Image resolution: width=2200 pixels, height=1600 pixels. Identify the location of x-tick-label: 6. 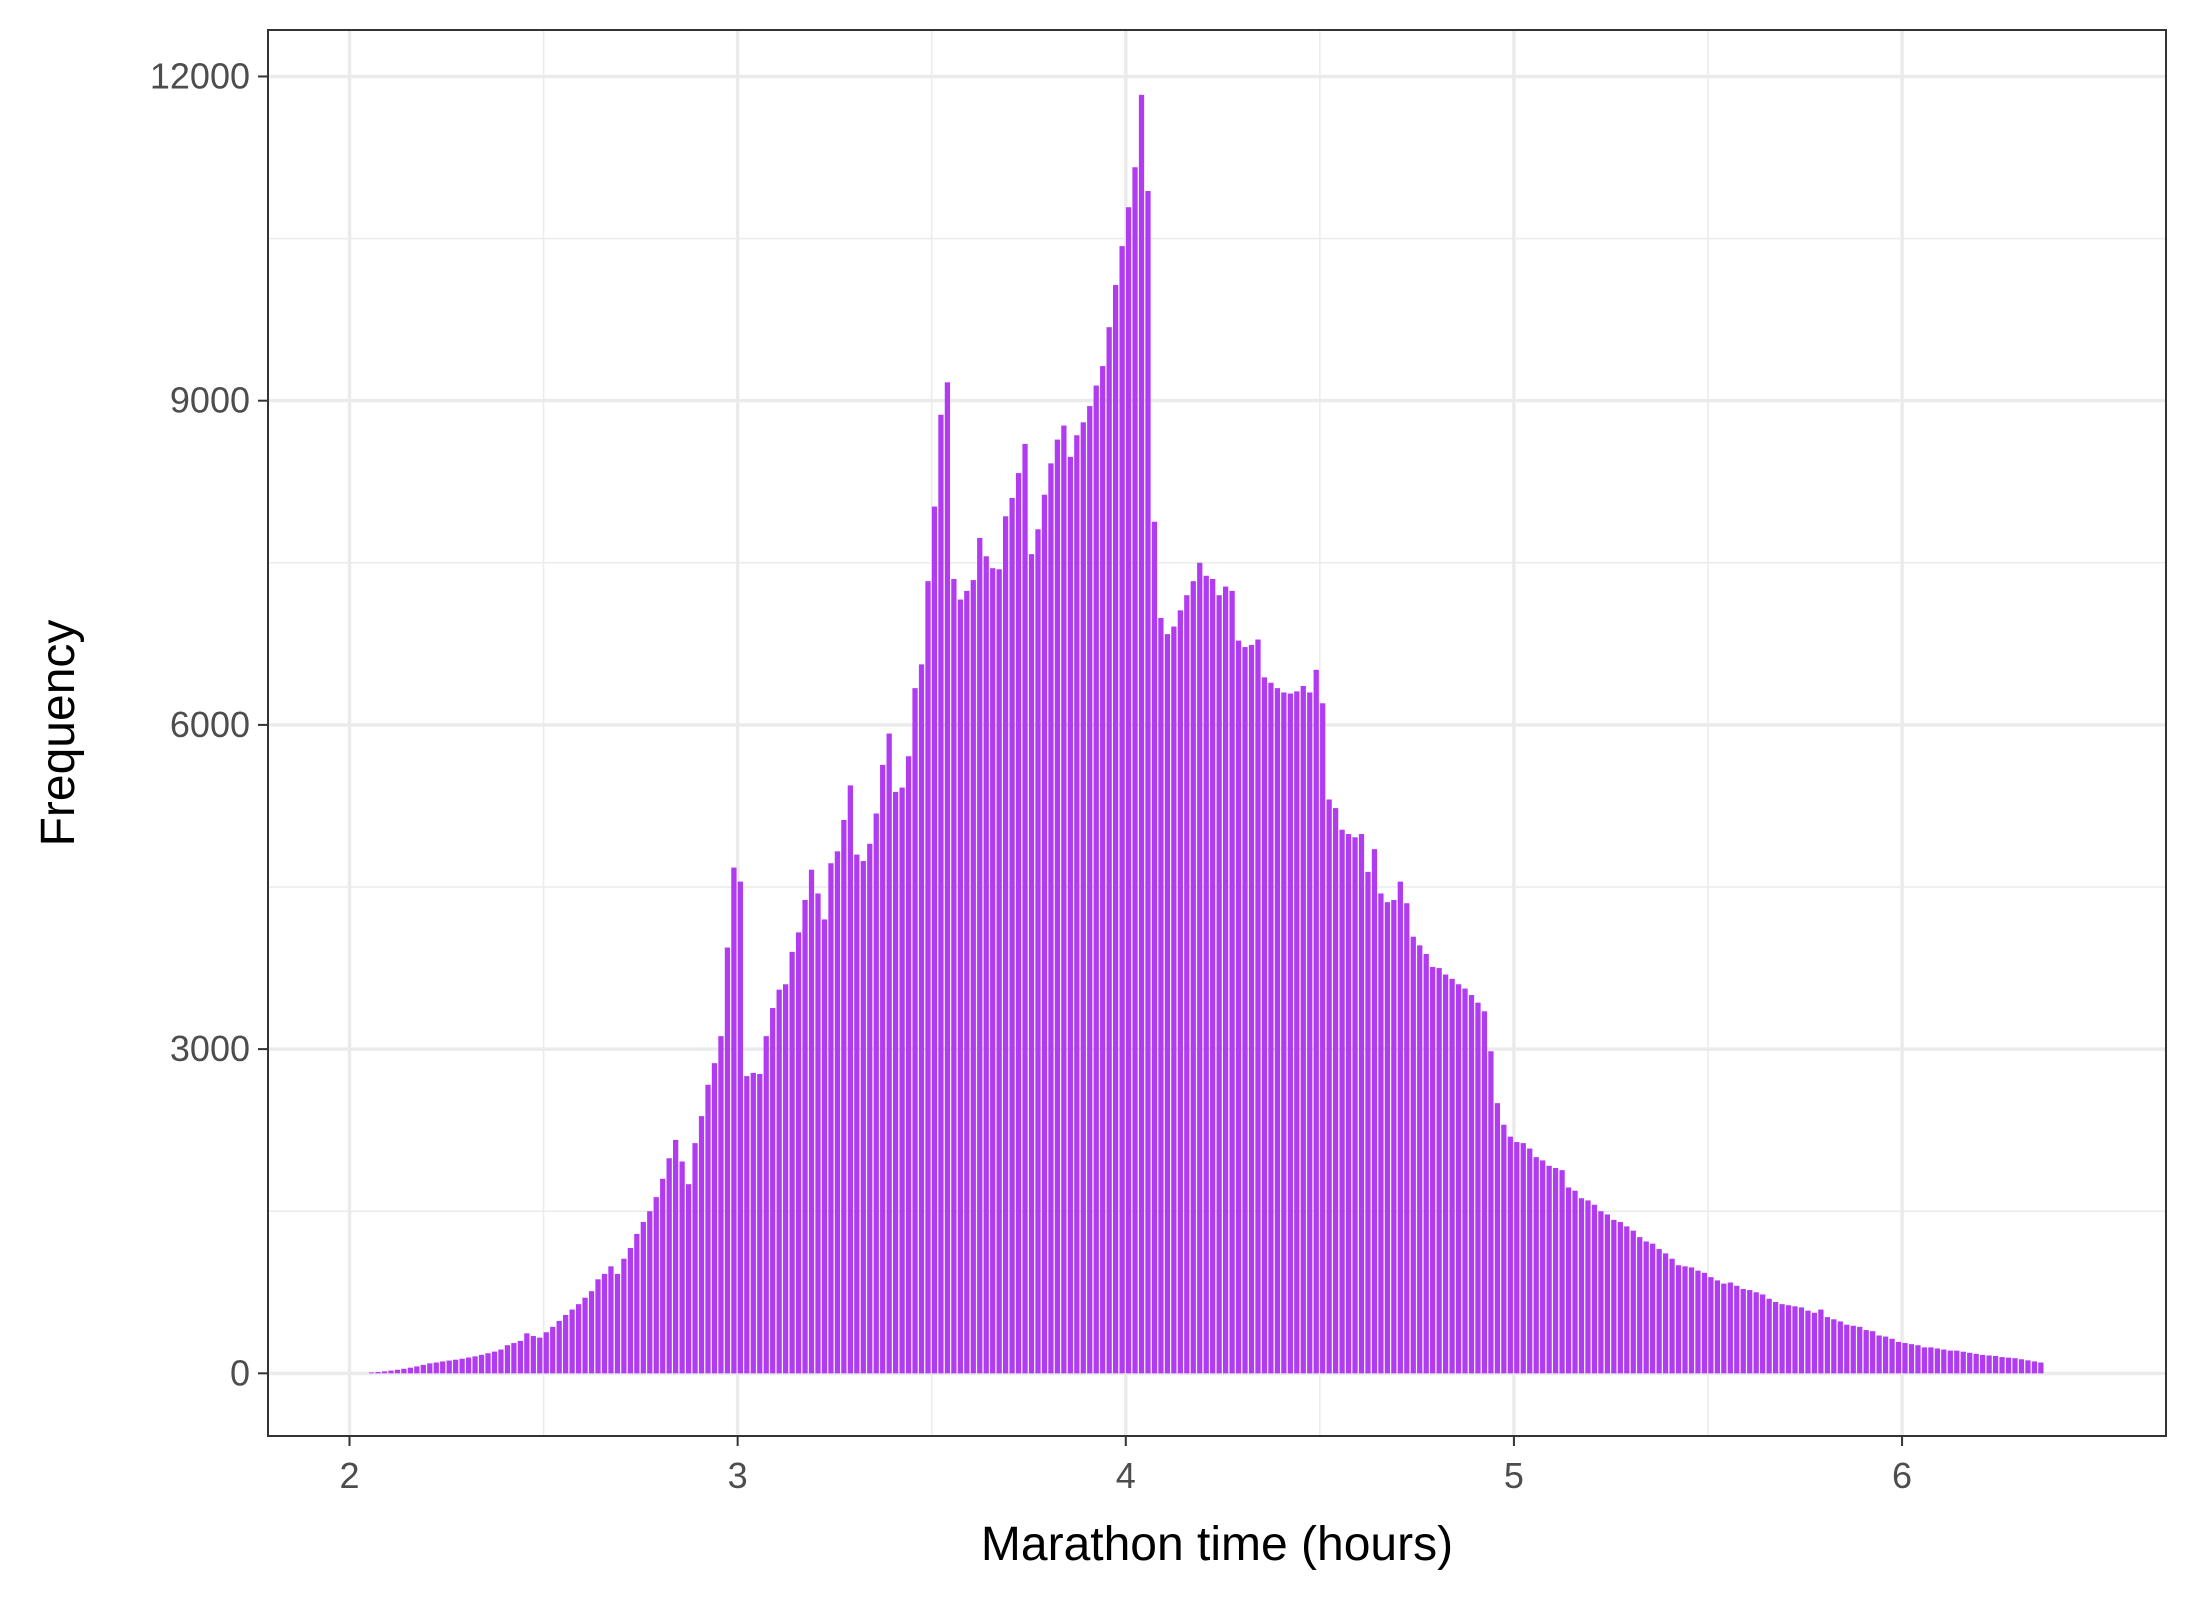
(1902, 1475).